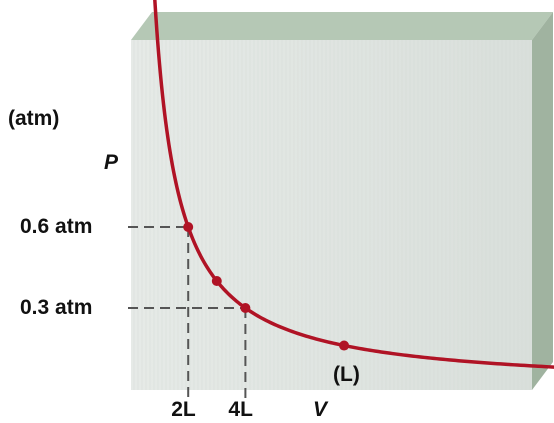  I want to click on x-tick-label: 4L, so click(240, 409).